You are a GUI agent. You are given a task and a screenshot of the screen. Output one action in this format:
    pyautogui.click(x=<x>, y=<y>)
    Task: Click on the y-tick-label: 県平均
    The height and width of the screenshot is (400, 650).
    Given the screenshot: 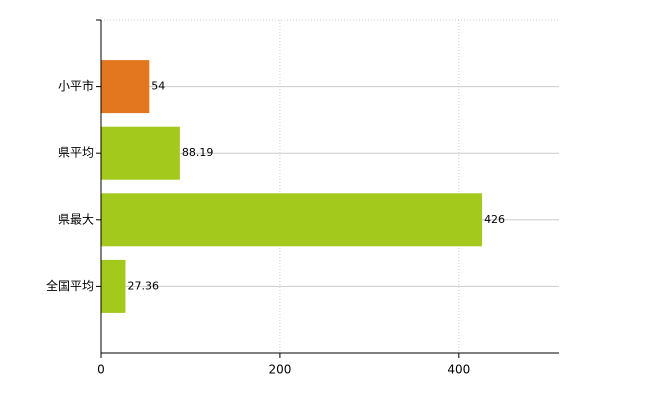 What is the action you would take?
    pyautogui.click(x=76, y=153)
    